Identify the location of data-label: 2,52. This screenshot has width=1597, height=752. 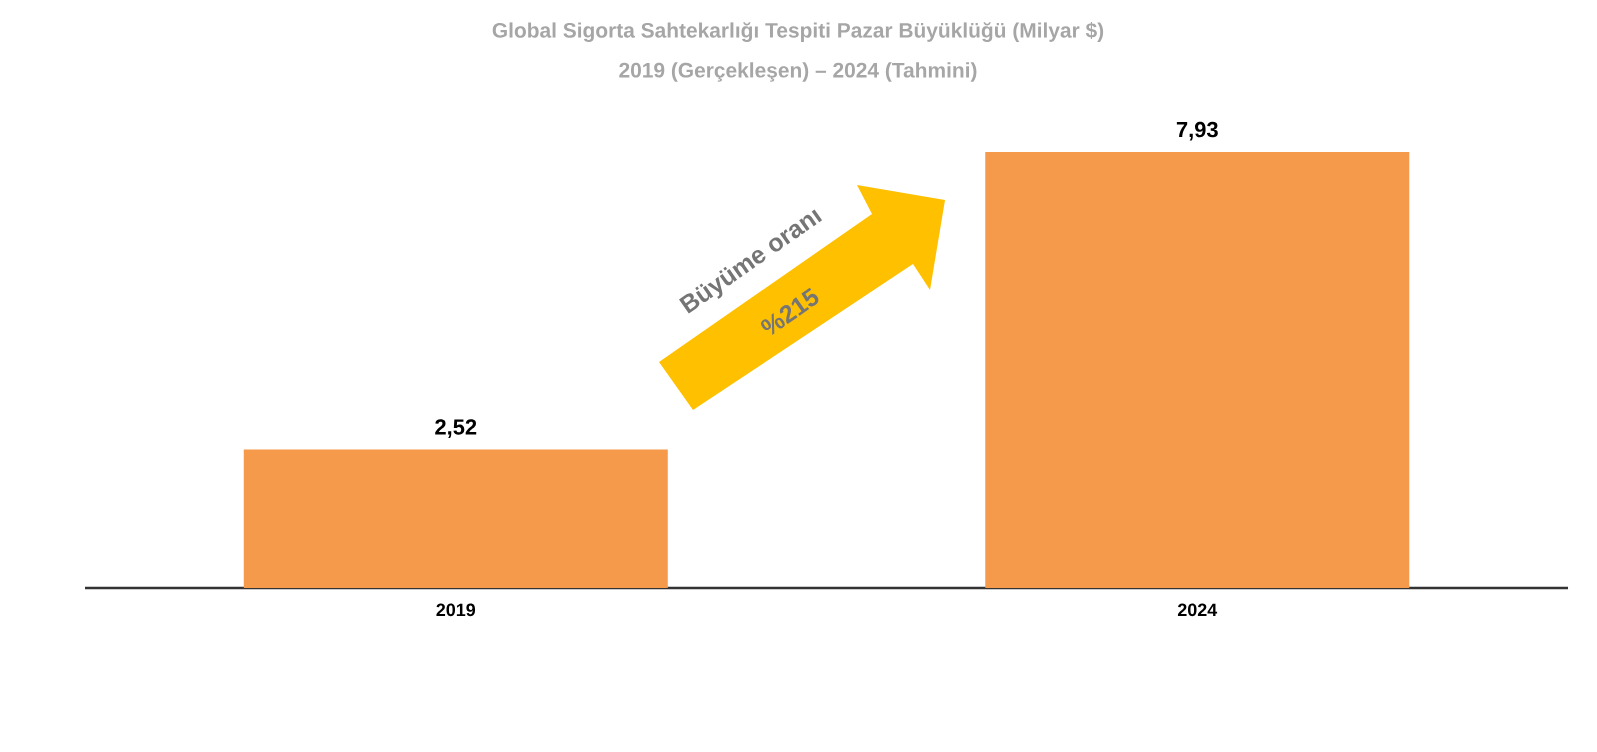
(456, 428).